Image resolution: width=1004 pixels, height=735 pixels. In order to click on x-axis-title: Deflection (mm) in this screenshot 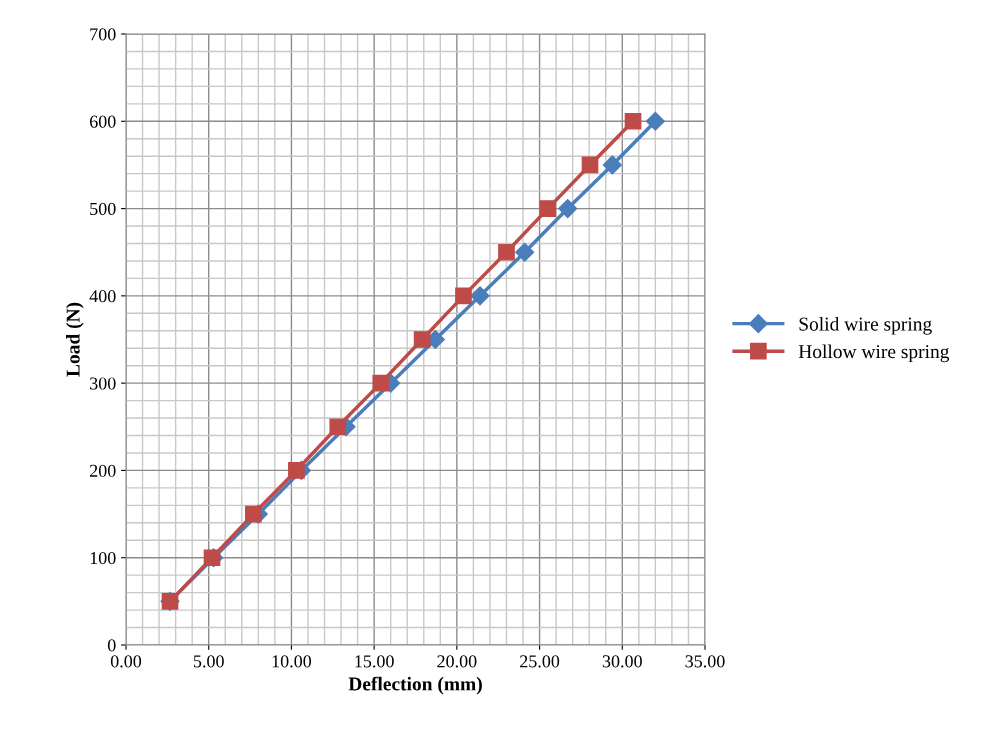, I will do `click(415, 685)`.